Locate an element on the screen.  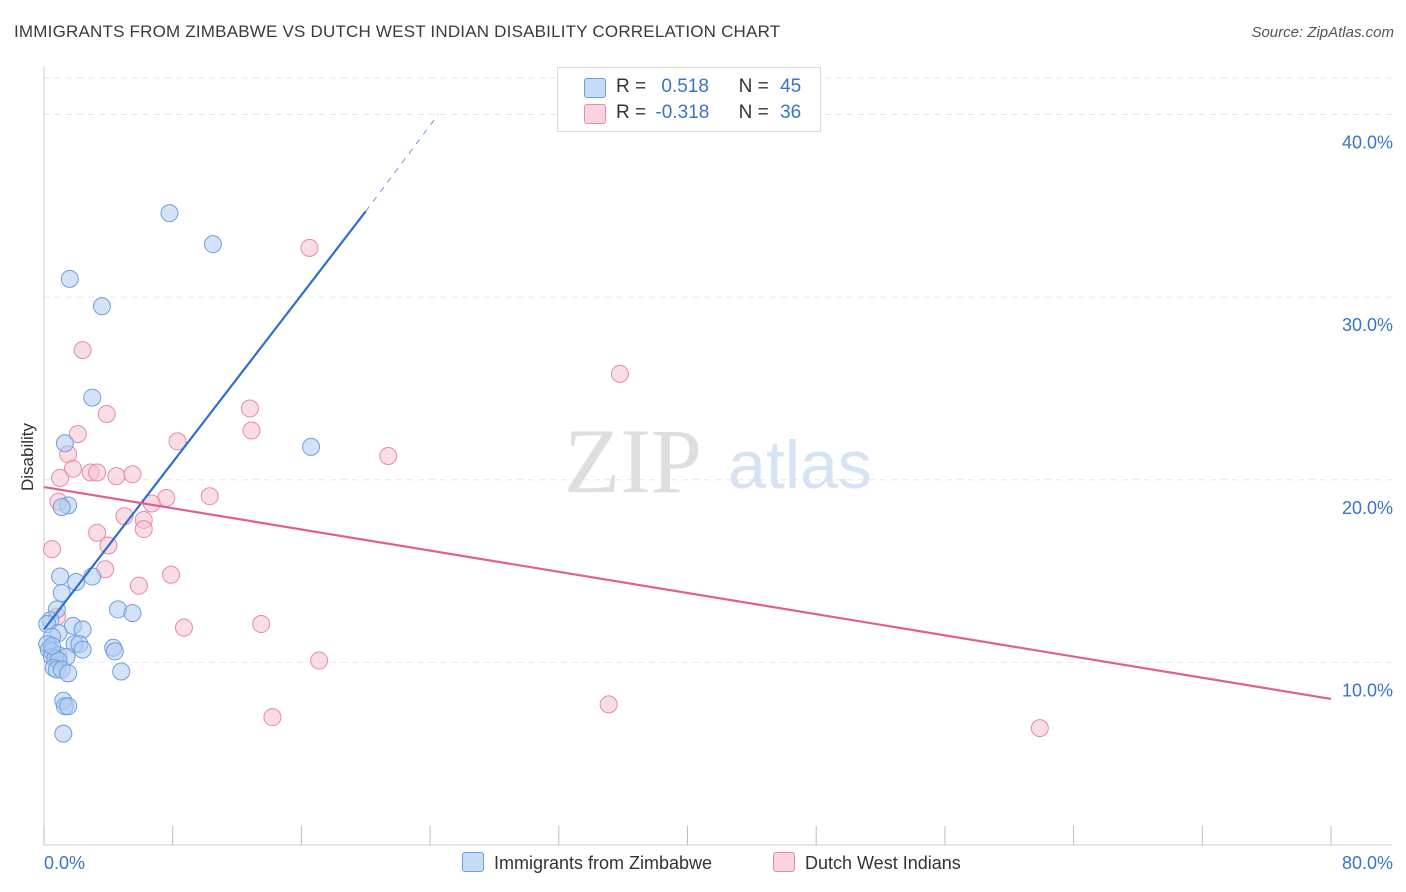
bottom-legend-label-zimbabwe: Immigrants from Zimbabwe is located at coordinates (603, 863).